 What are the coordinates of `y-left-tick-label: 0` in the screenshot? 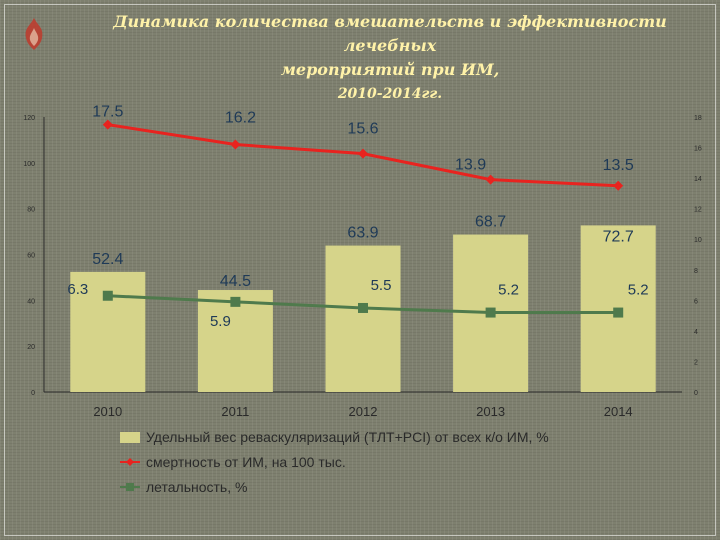 It's located at (33, 393).